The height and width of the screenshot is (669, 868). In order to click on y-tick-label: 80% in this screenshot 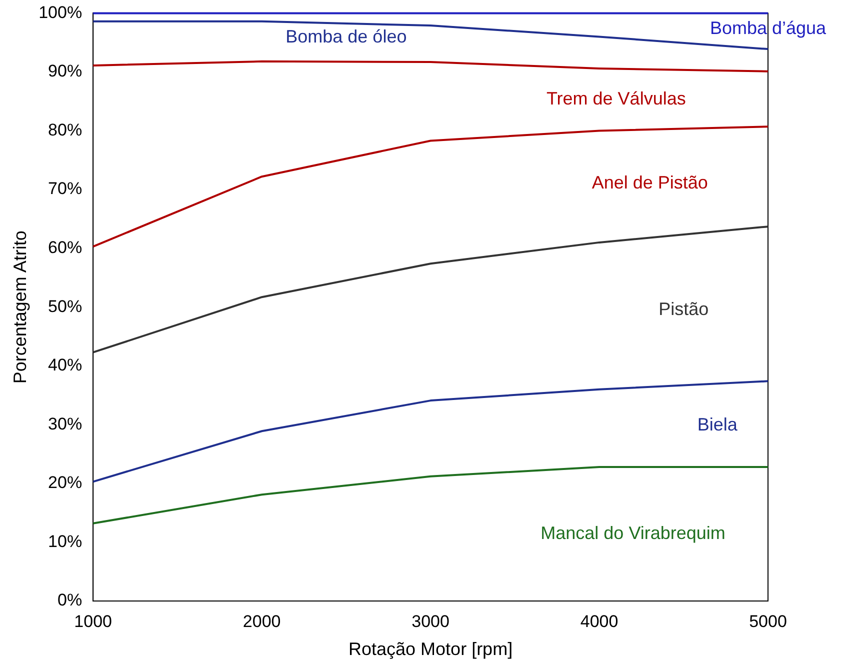, I will do `click(65, 130)`.